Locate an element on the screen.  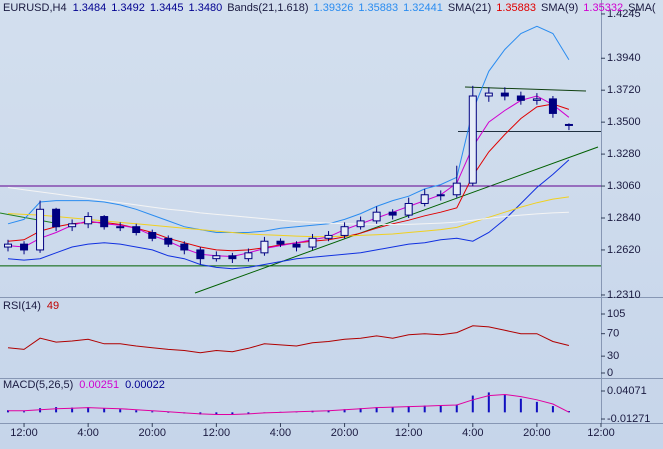
y-tick-label: -0.01271 is located at coordinates (628, 419).